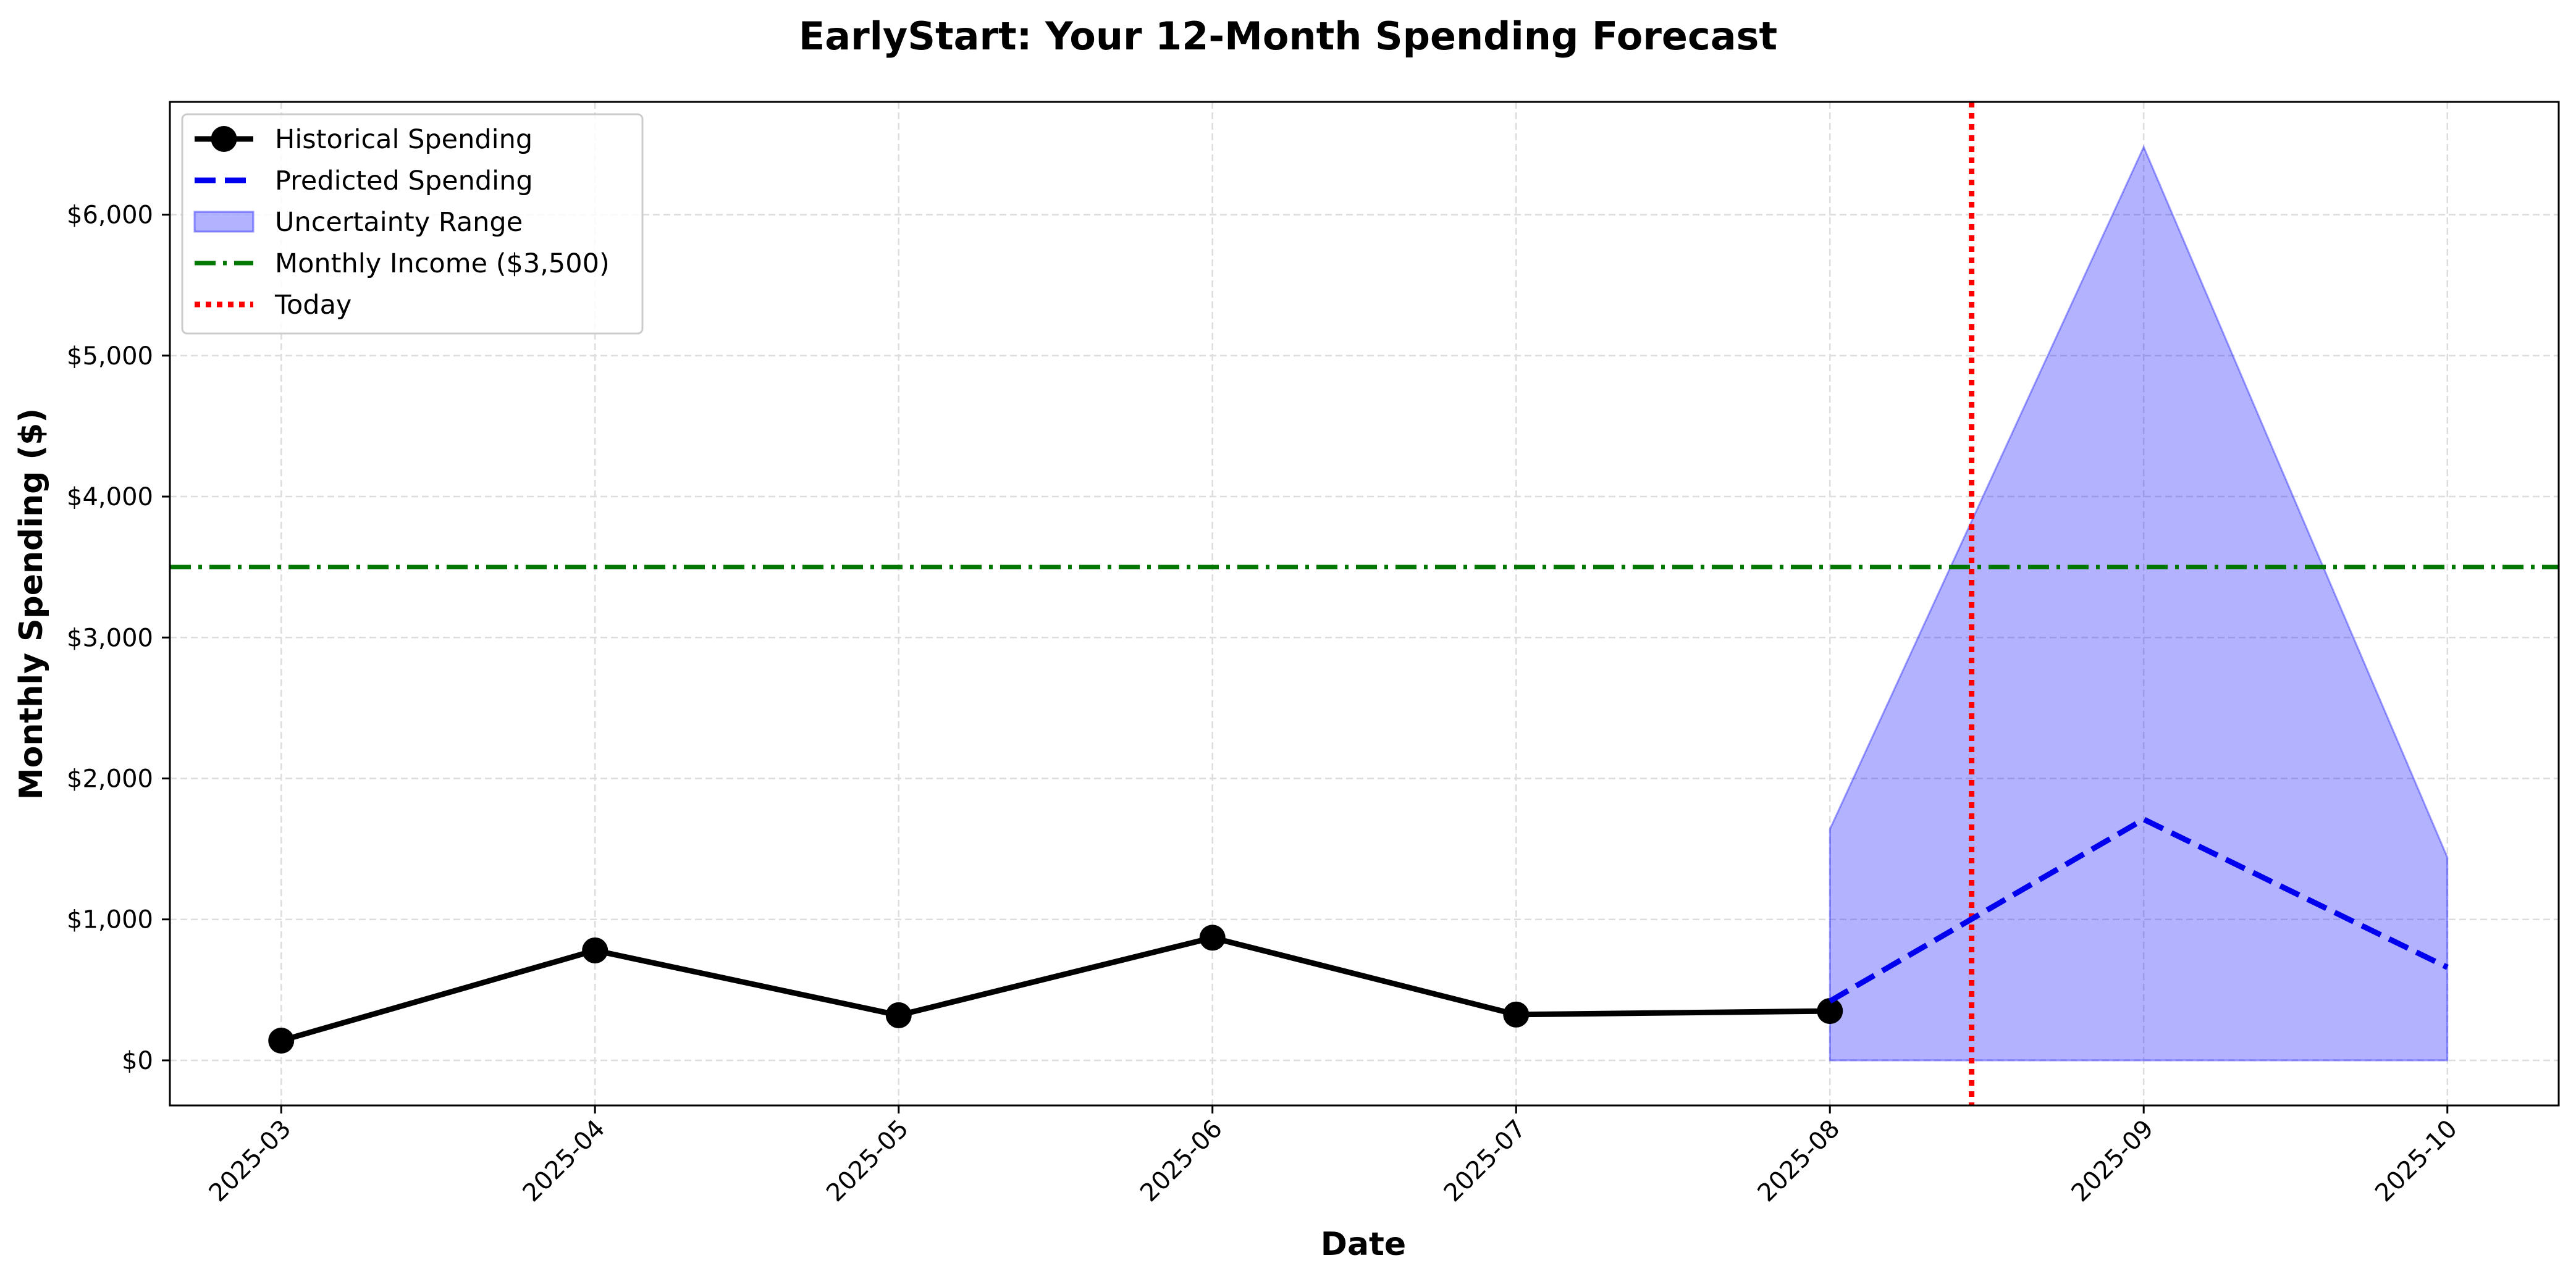 The width and height of the screenshot is (2576, 1279). Describe the element at coordinates (2138, 910) in the screenshot. I see `predicted-spending-line` at that location.